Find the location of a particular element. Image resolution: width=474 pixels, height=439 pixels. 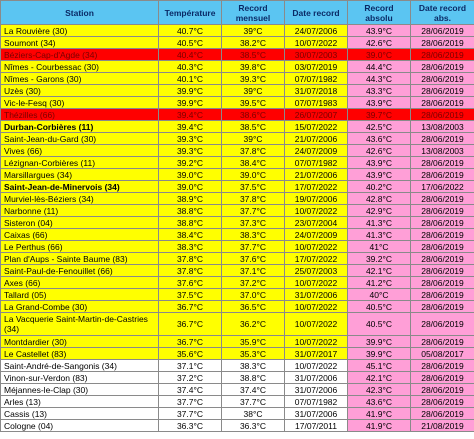

monthly-record-cell: 35.3°C is located at coordinates (253, 353).